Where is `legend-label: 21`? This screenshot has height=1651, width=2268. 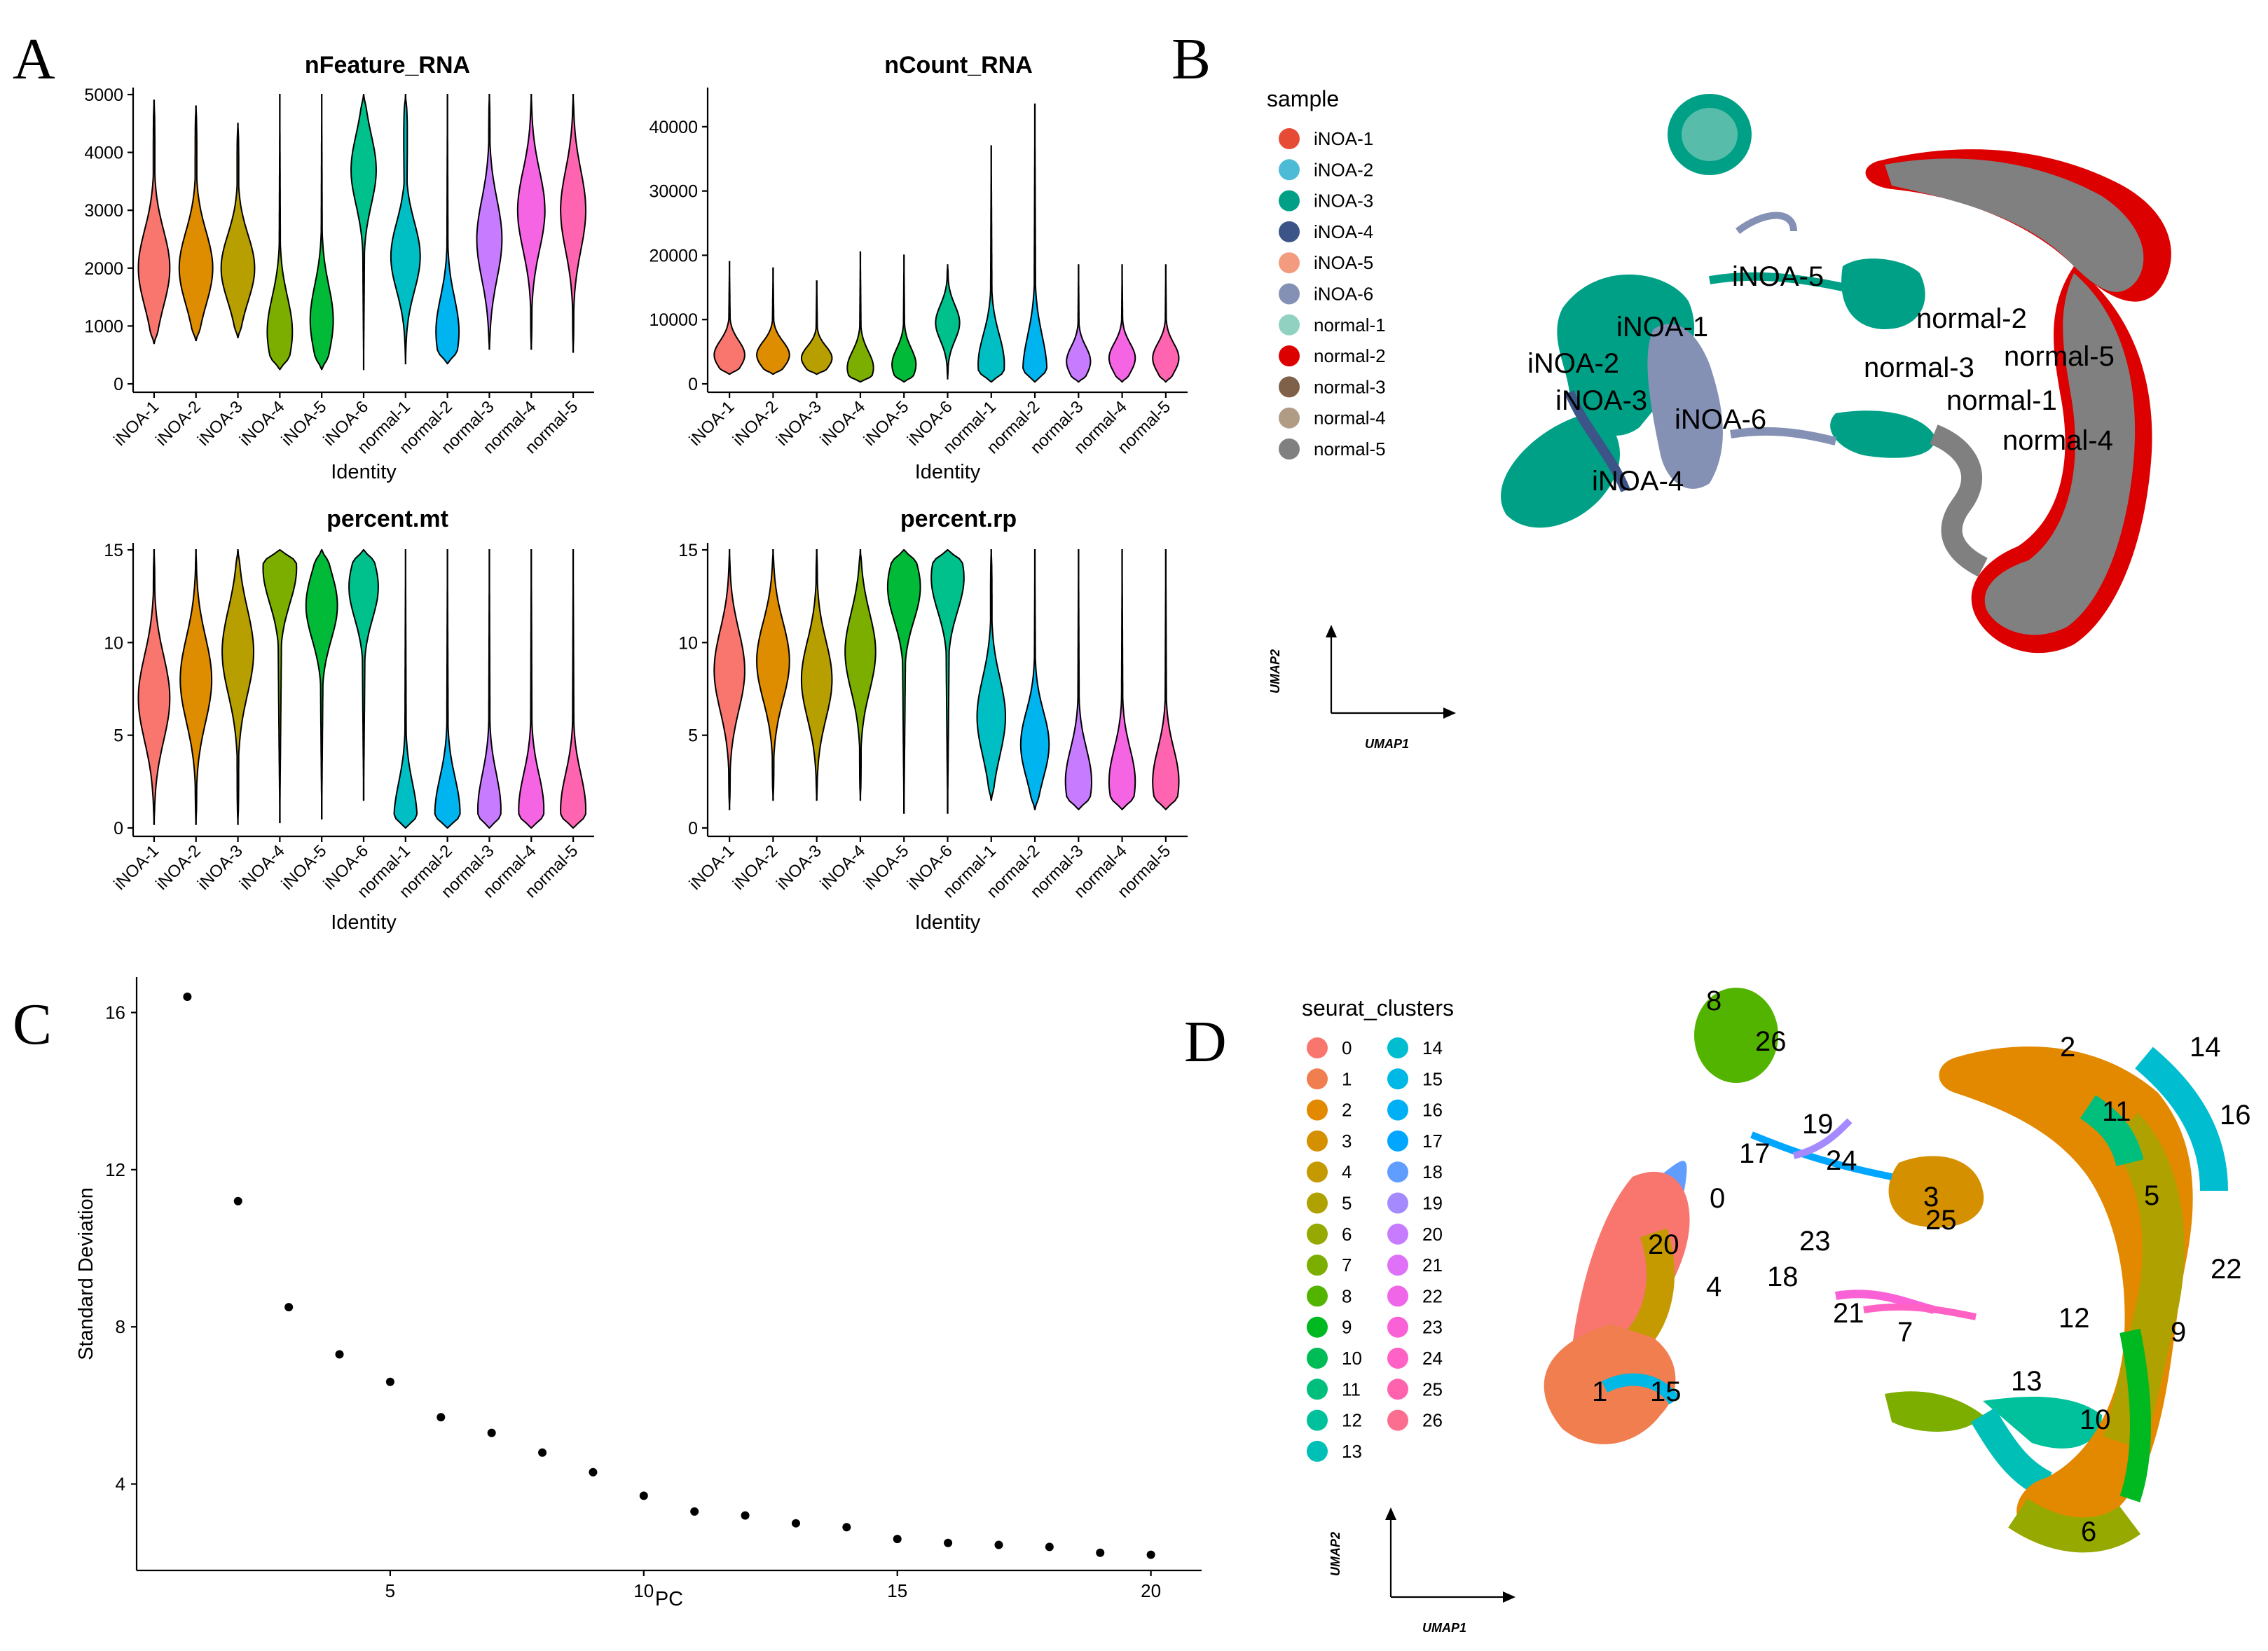 legend-label: 21 is located at coordinates (1432, 1265).